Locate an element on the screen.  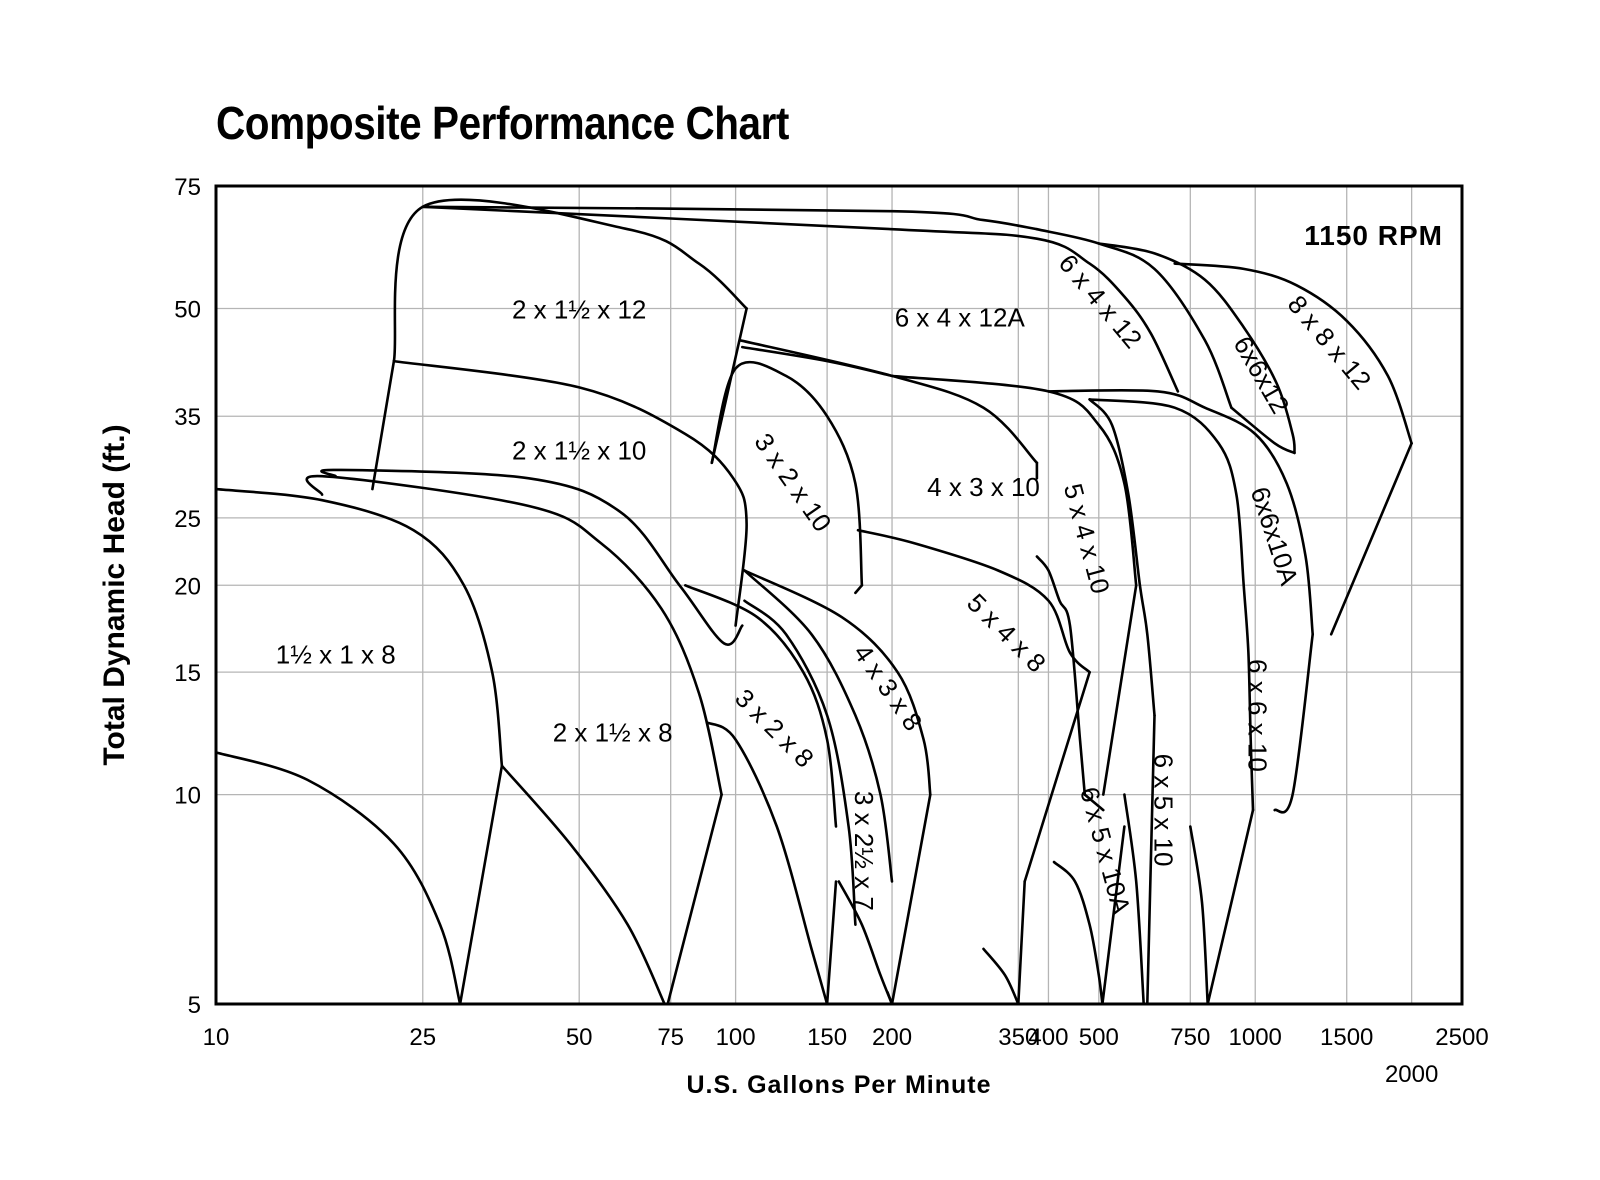
pump-label-3-x-2-x-8: 3 x 2 x 8 is located at coordinates (774, 728).